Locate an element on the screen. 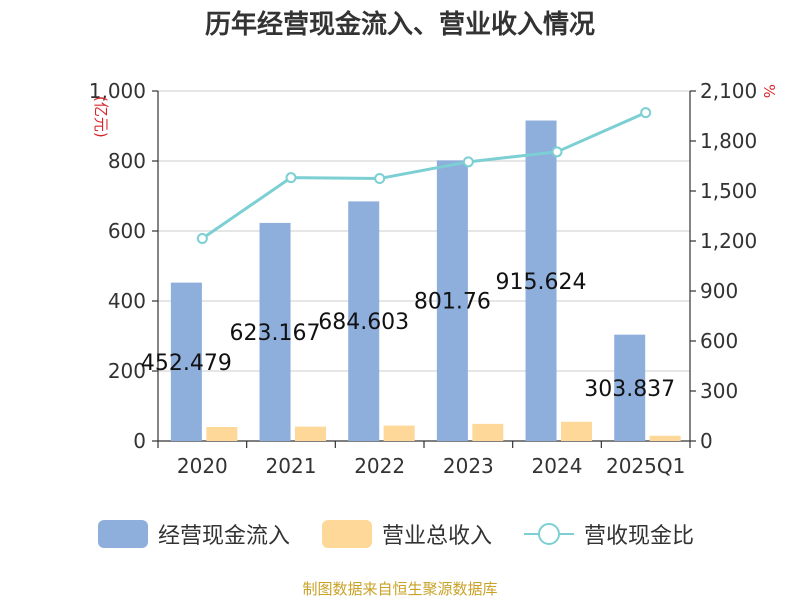 The width and height of the screenshot is (800, 600). line-ratio is located at coordinates (424, 175).